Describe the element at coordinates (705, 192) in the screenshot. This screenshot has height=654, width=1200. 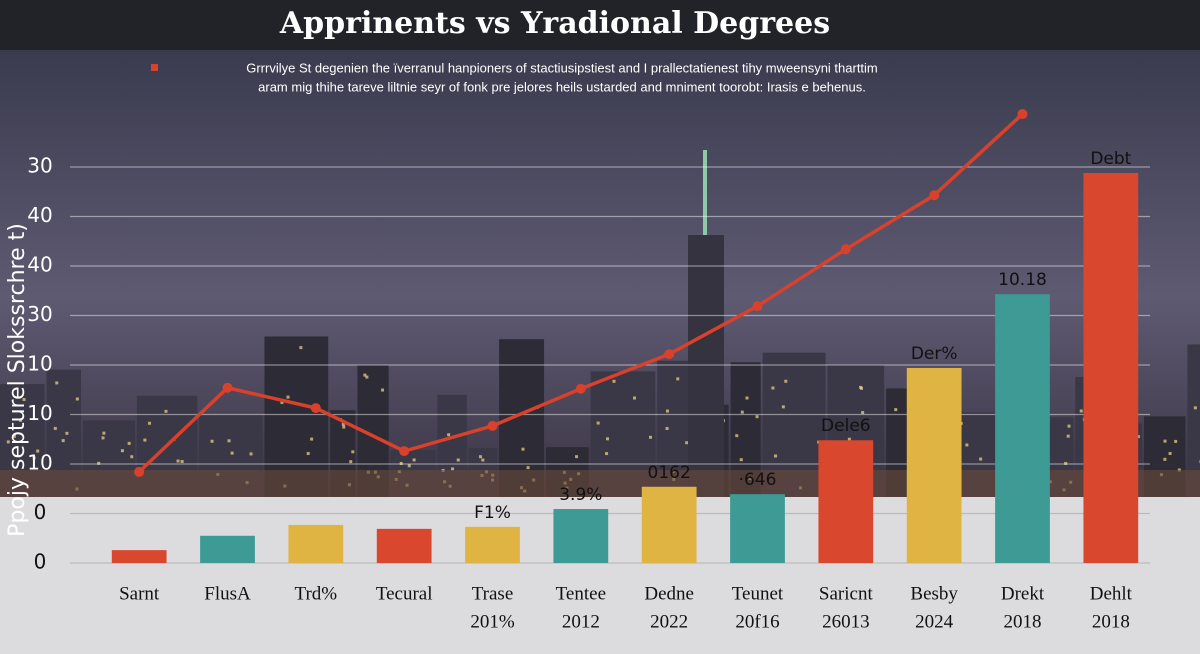
I see `tower-spire` at that location.